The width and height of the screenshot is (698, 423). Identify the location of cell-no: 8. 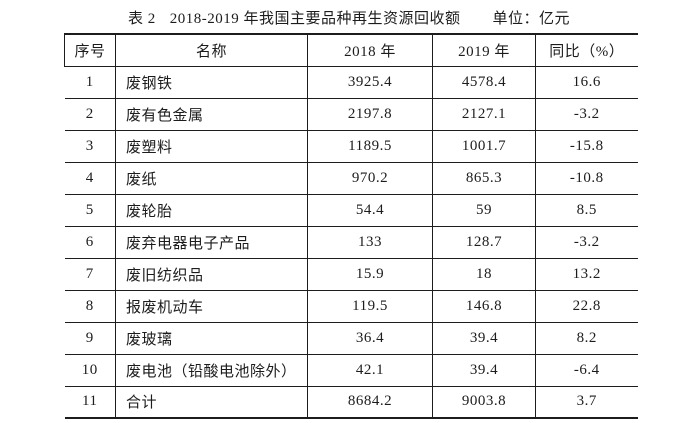
(90, 306).